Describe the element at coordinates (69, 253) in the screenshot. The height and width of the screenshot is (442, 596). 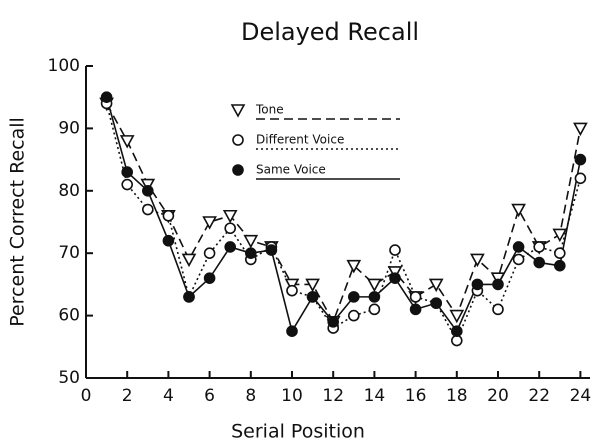
I see `y-tick-label: 70` at that location.